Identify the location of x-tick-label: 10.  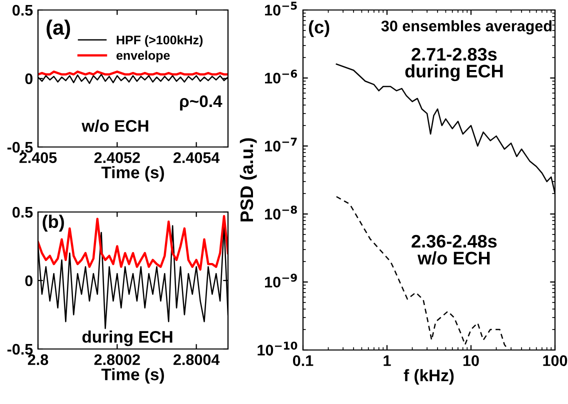
(471, 360).